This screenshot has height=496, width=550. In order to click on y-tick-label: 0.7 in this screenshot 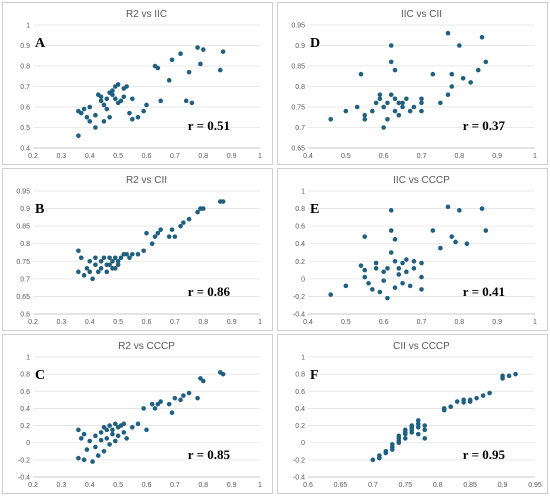, I will do `click(25, 279)`.